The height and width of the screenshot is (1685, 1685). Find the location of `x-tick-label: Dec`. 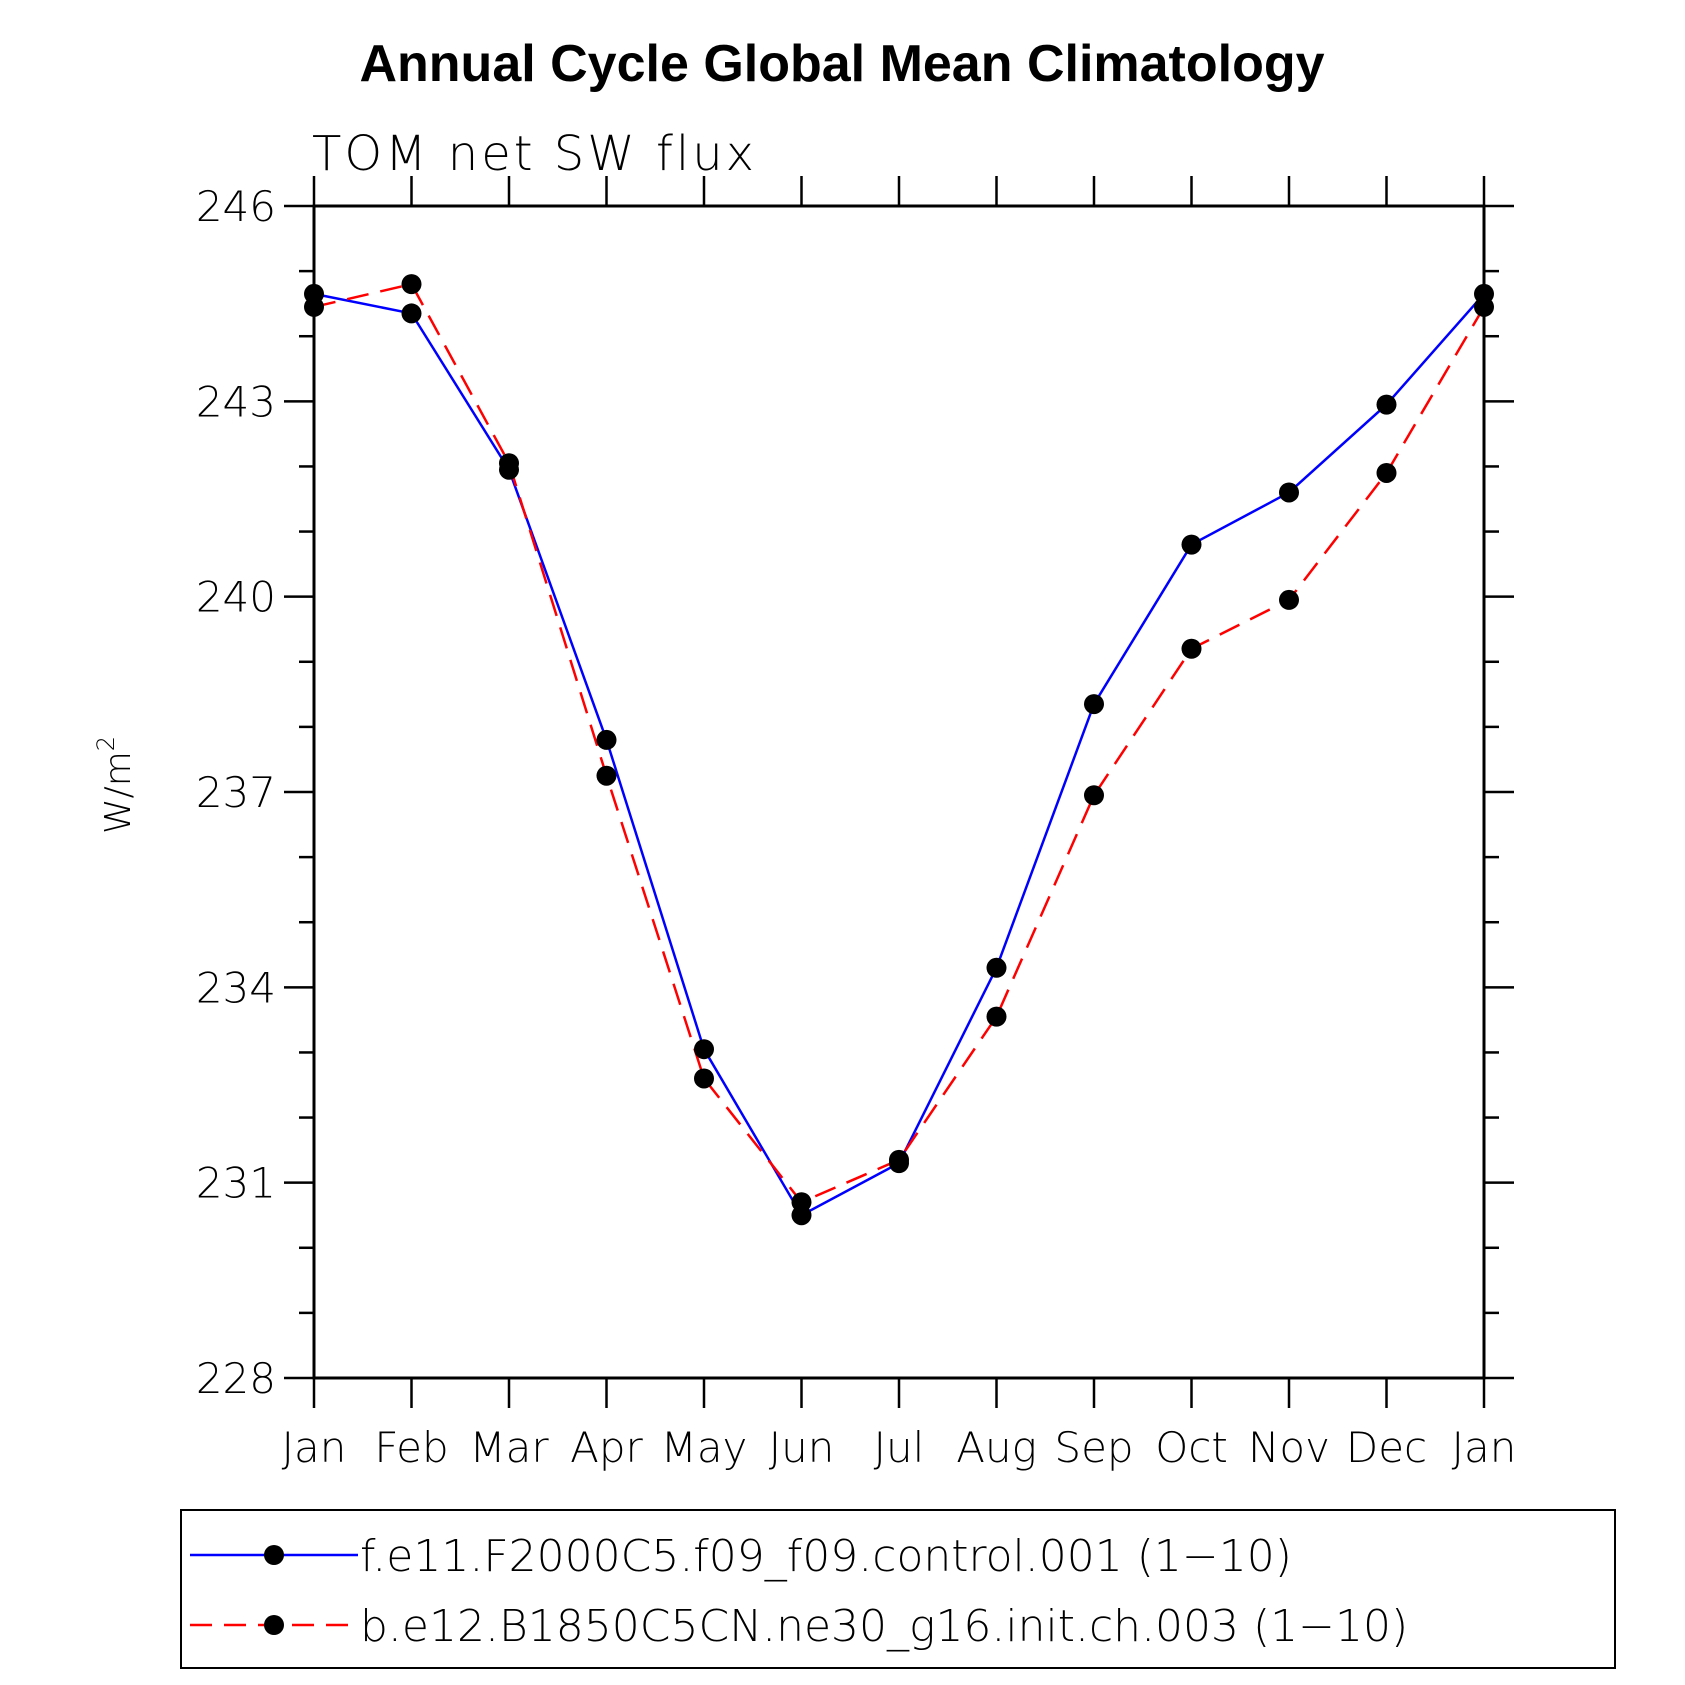

x-tick-label: Dec is located at coordinates (1386, 1447).